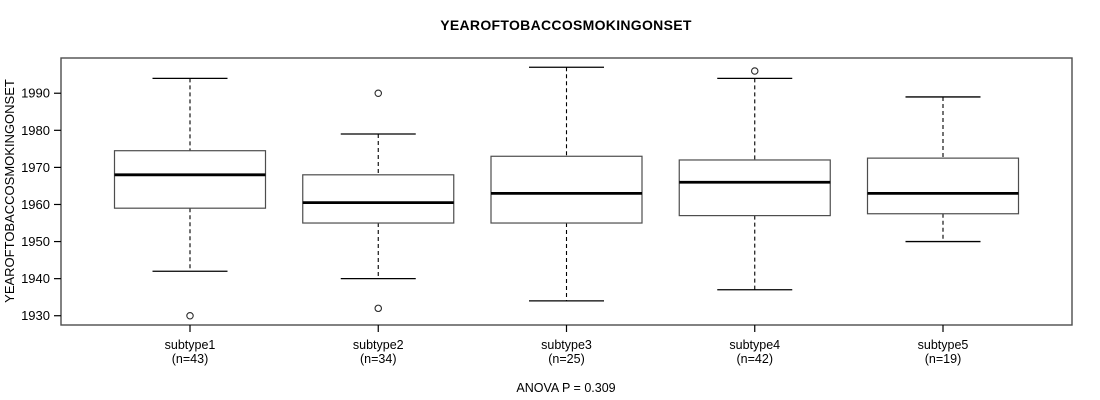 The height and width of the screenshot is (400, 1100). What do you see at coordinates (754, 345) in the screenshot?
I see `x-tick-label-subtype4: subtype4` at bounding box center [754, 345].